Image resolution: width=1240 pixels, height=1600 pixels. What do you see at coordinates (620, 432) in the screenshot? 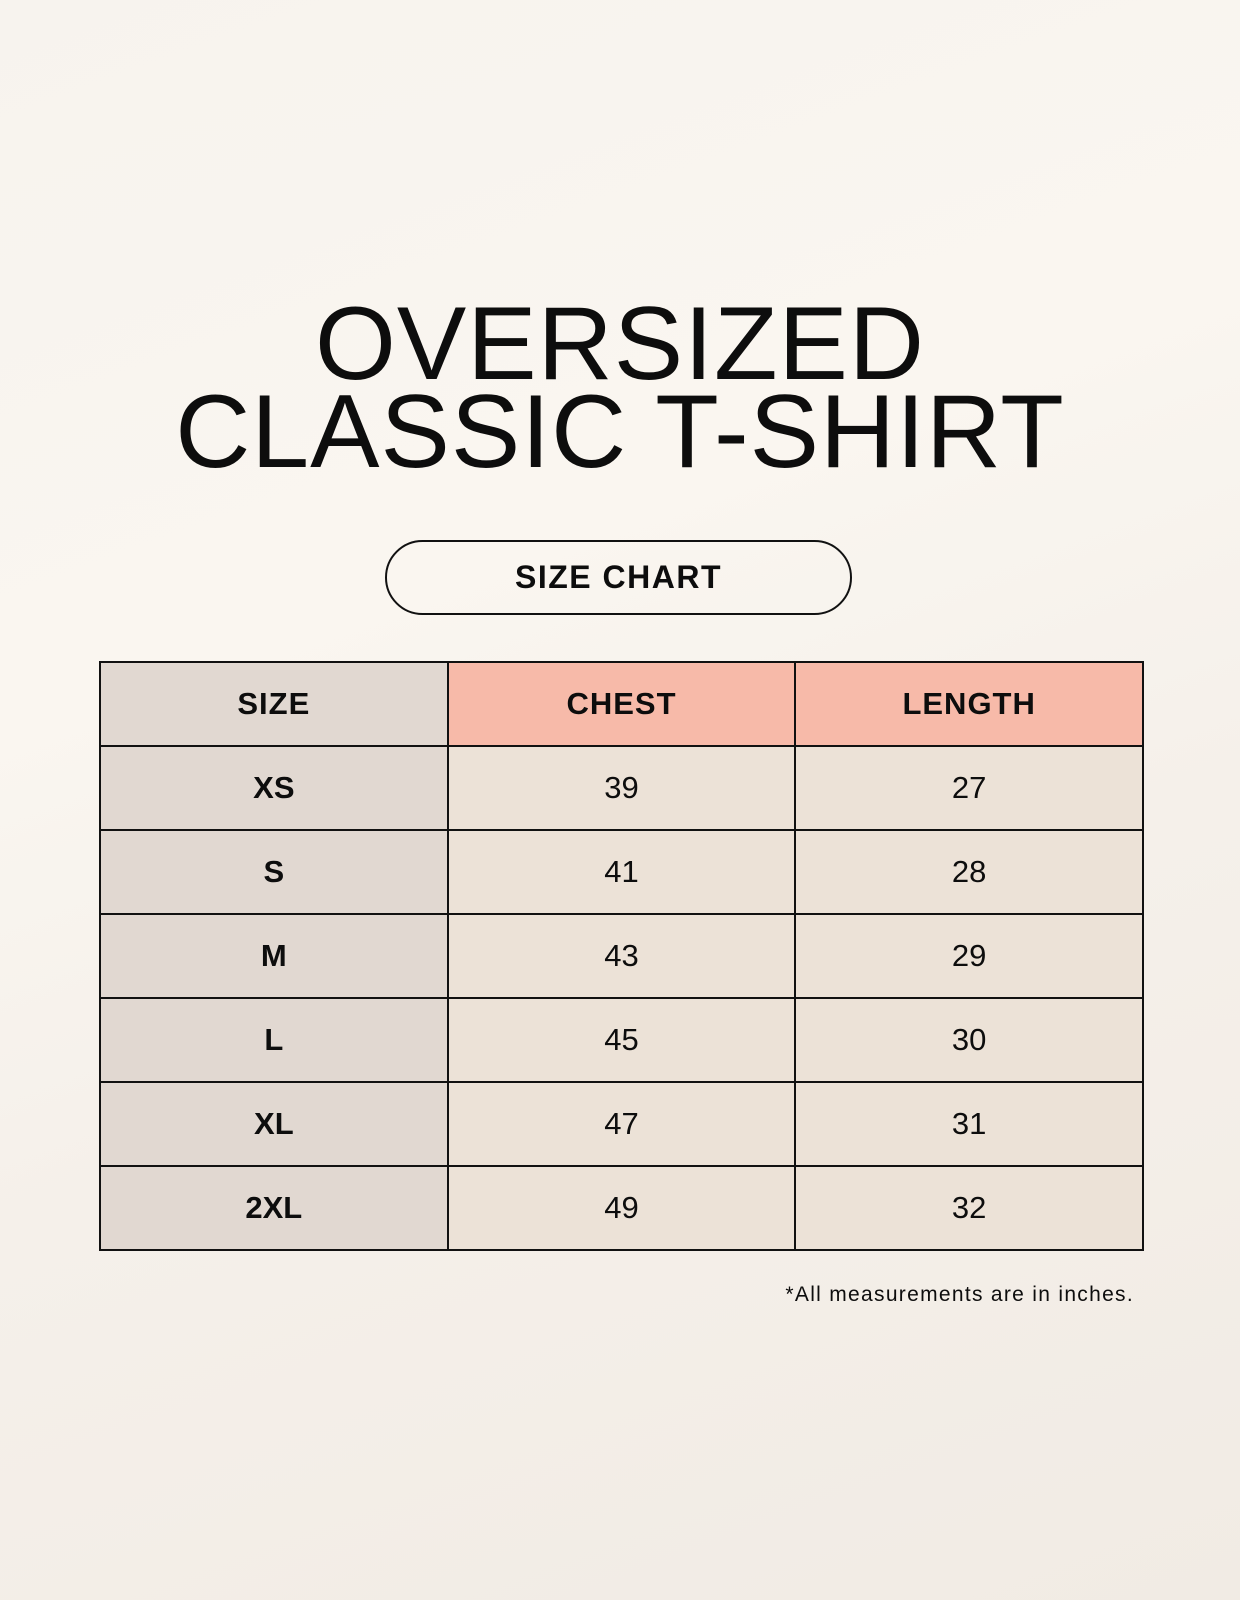
I see `title-line-2: CLASSIC T-SHIRT` at bounding box center [620, 432].